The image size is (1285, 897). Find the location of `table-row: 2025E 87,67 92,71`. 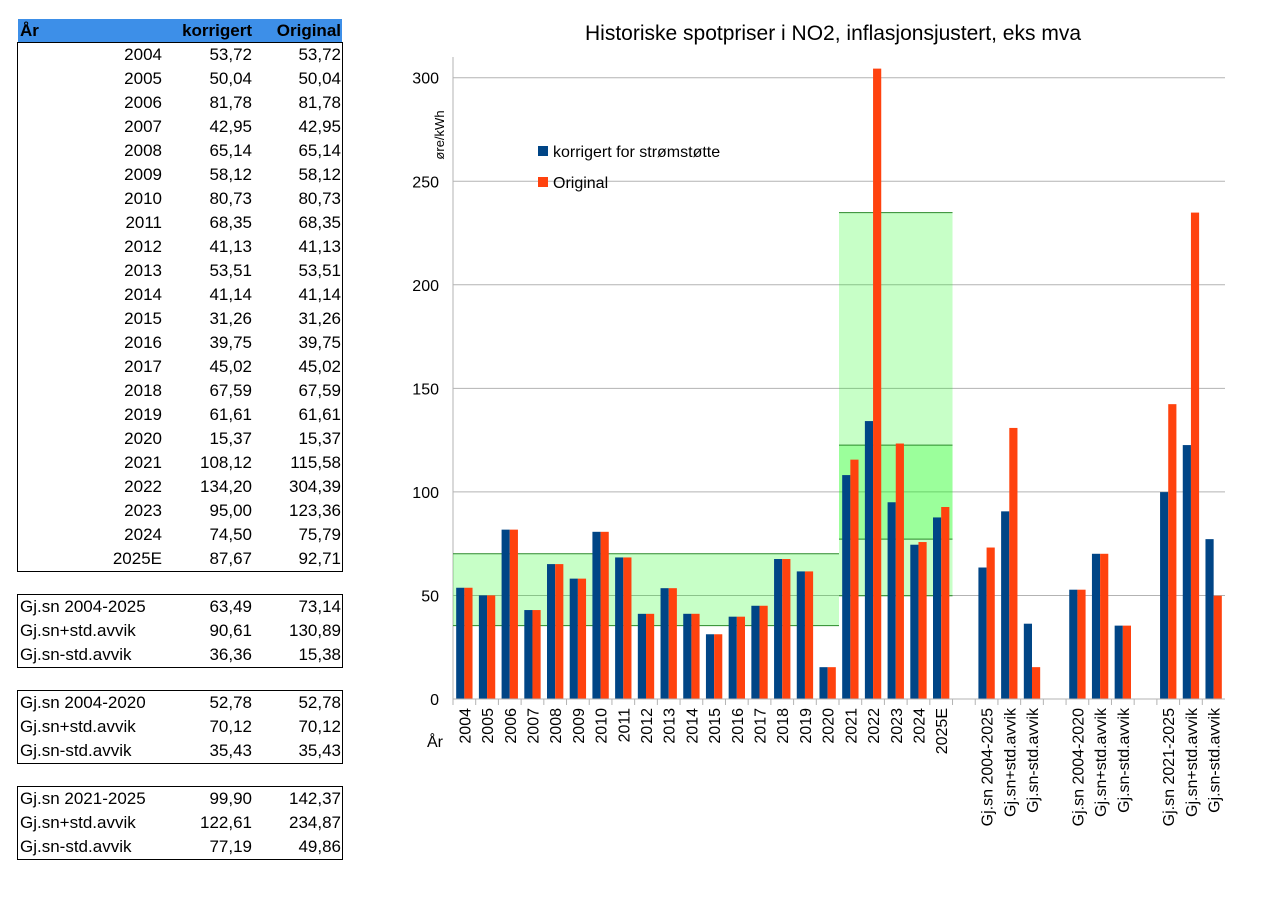

table-row: 2025E 87,67 92,71 is located at coordinates (180, 559).